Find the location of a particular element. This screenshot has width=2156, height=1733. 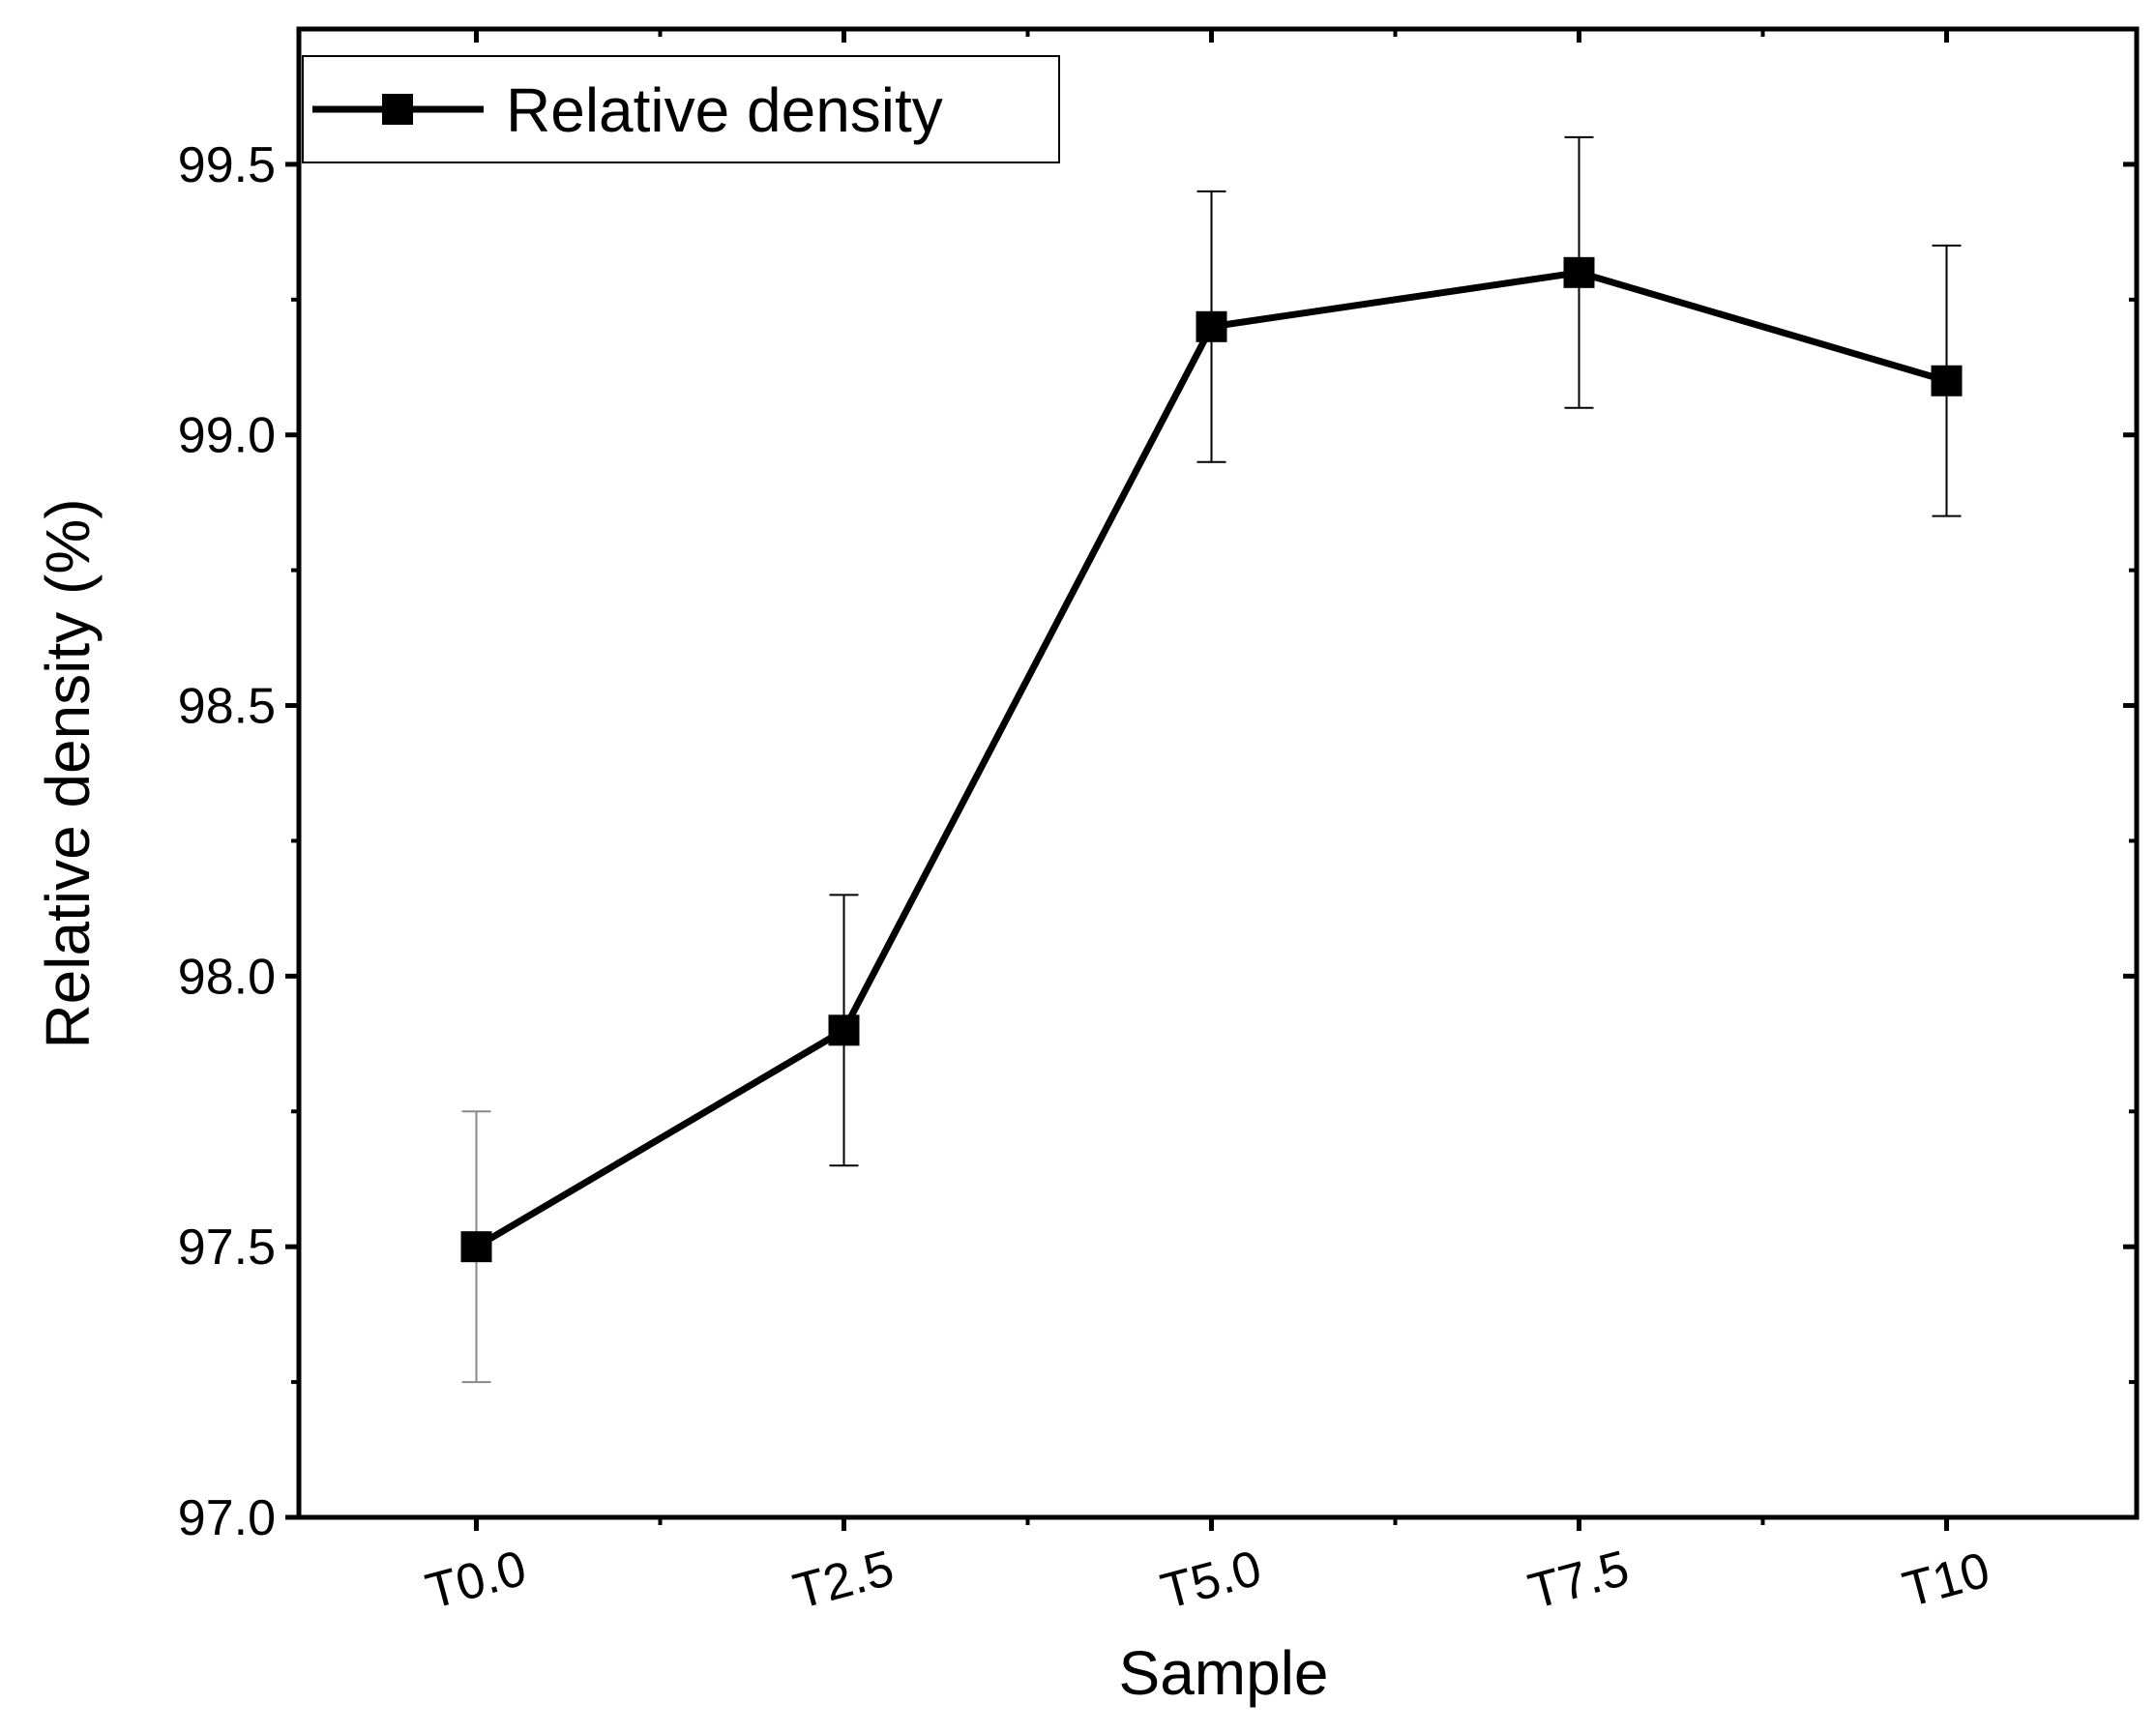

y-tick-label: 99.5 is located at coordinates (227, 165).